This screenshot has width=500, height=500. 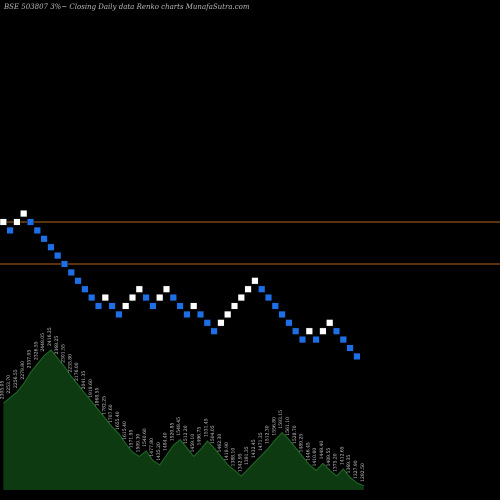 What do you see at coordinates (16, 378) in the screenshot?
I see `volume-label: 2256.55` at bounding box center [16, 378].